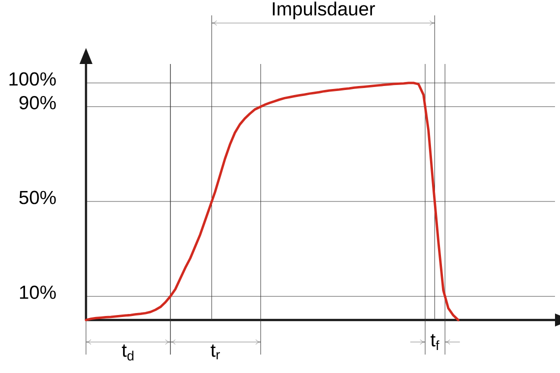 This screenshot has height=373, width=560. I want to click on y-tick-label: 50%, so click(37, 197).